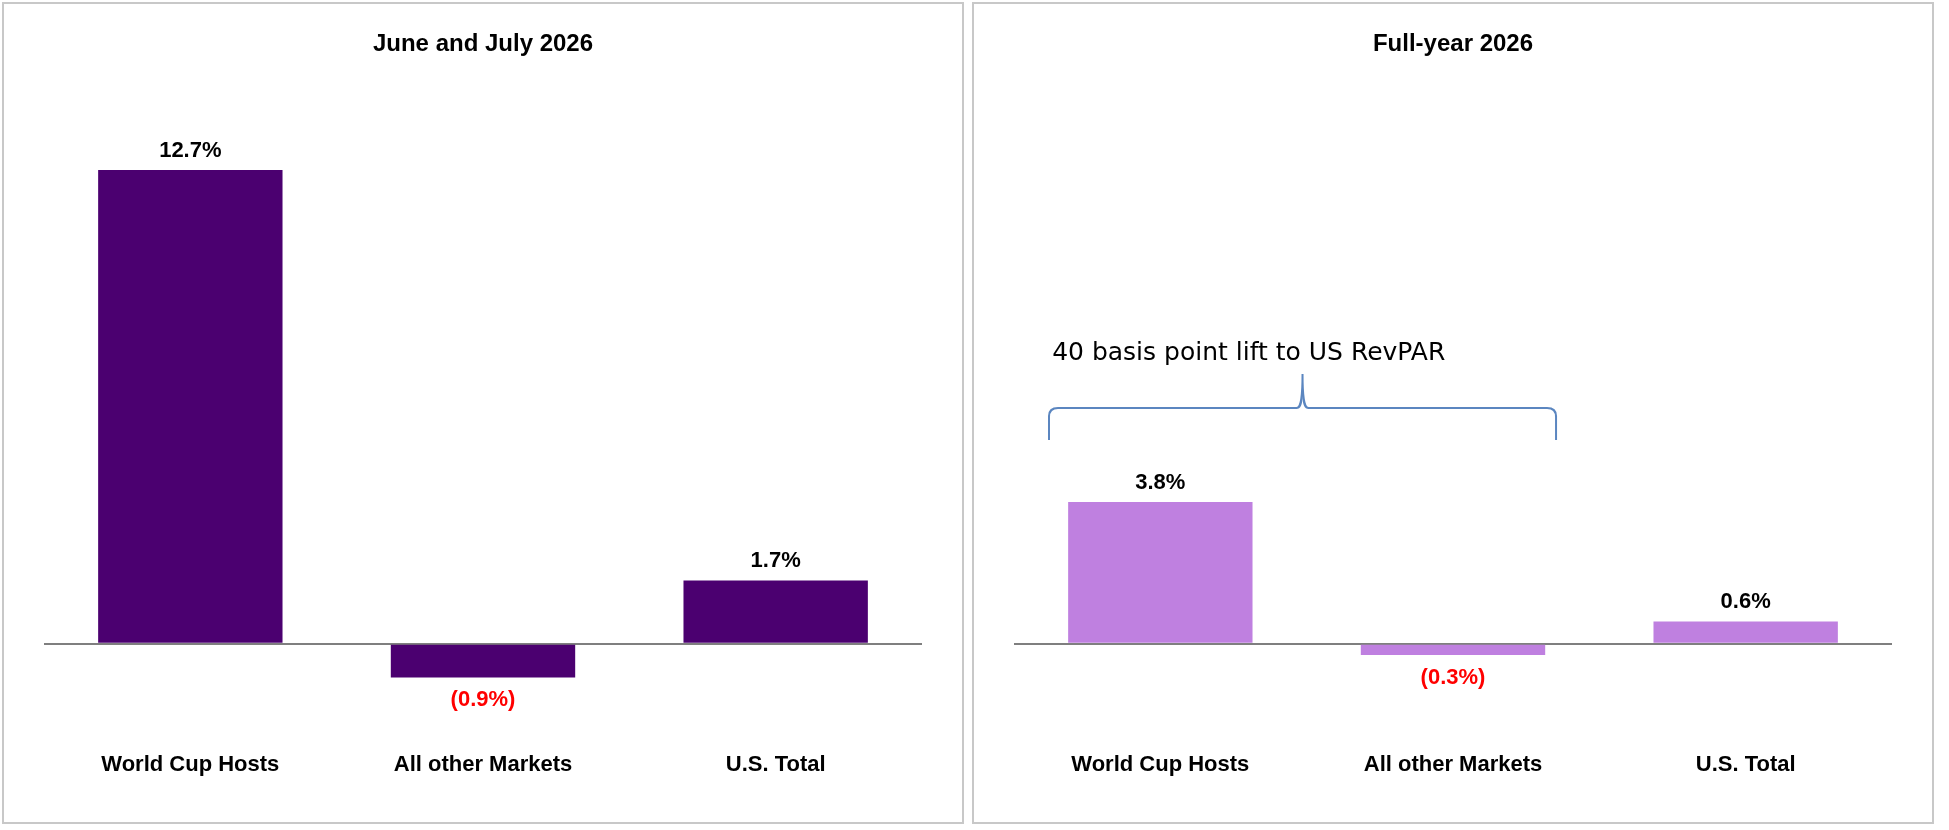 The height and width of the screenshot is (830, 1949). What do you see at coordinates (1745, 601) in the screenshot?
I see `data-label: 0.6%` at bounding box center [1745, 601].